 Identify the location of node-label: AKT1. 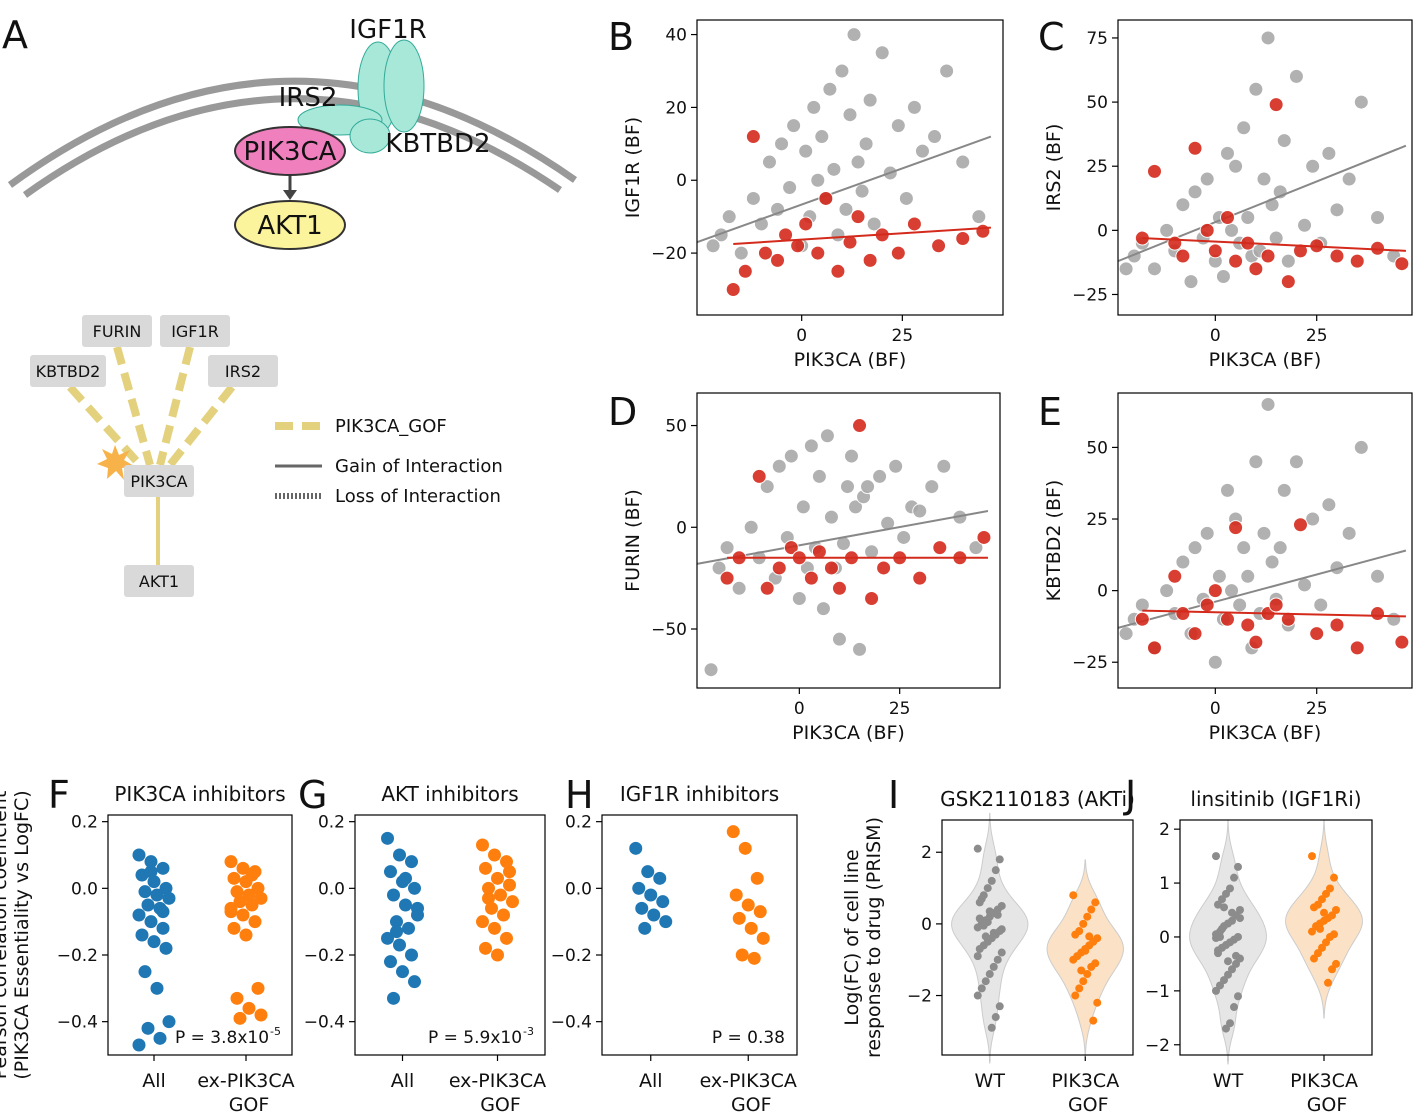
(159, 581).